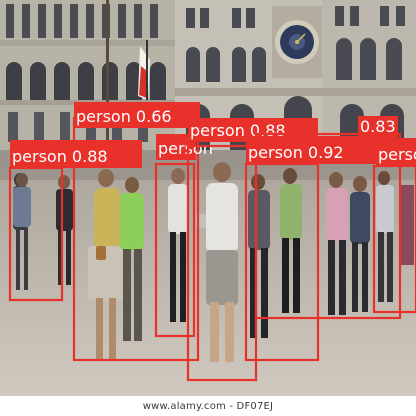  I want to click on detection-label-text: 0.83, so click(378, 126).